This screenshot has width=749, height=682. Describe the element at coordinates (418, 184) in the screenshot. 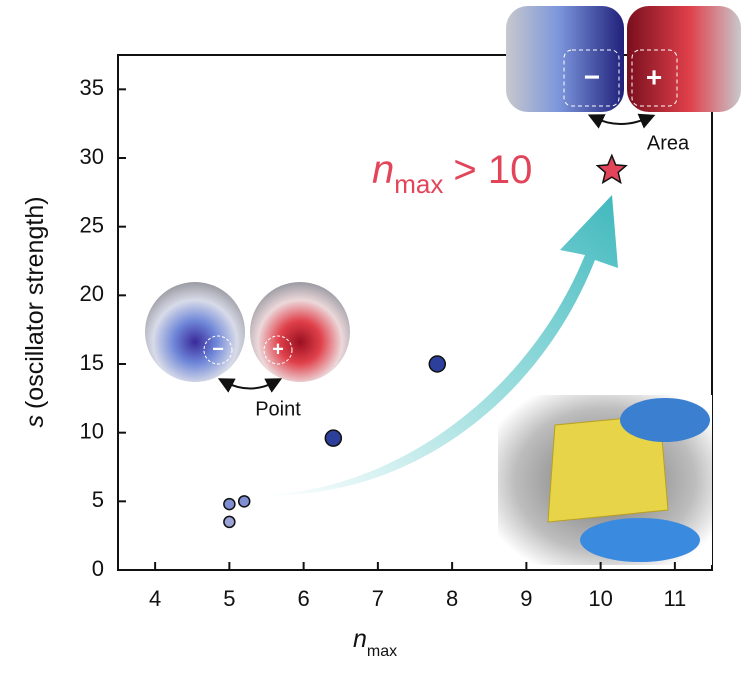

I see `annotation-sub: max` at that location.